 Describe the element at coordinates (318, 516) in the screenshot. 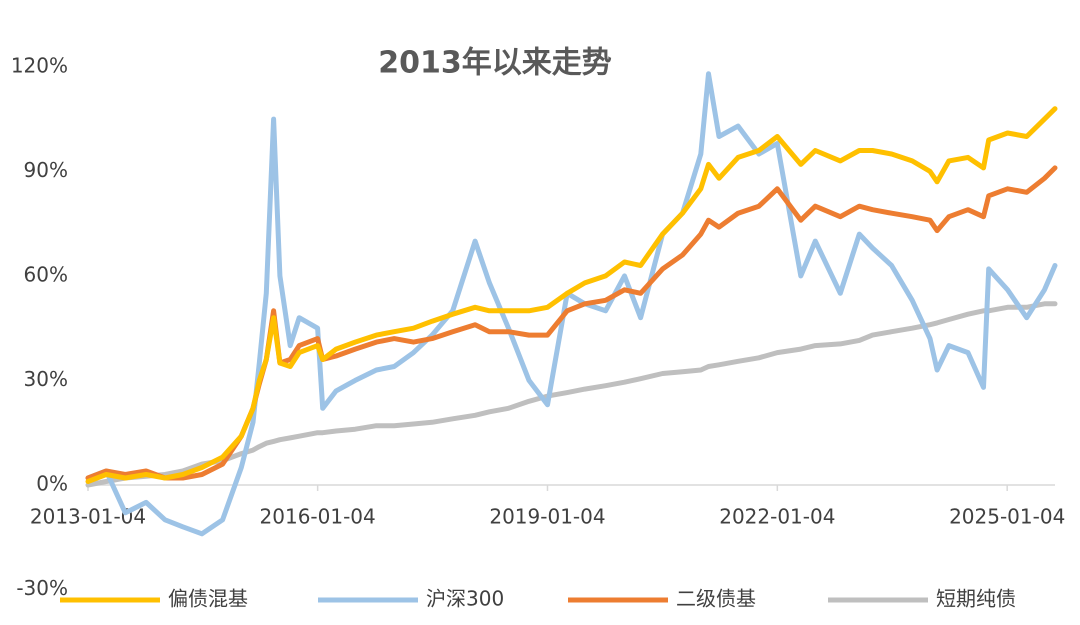

I see `x-tick-label: 2016-01-04` at that location.